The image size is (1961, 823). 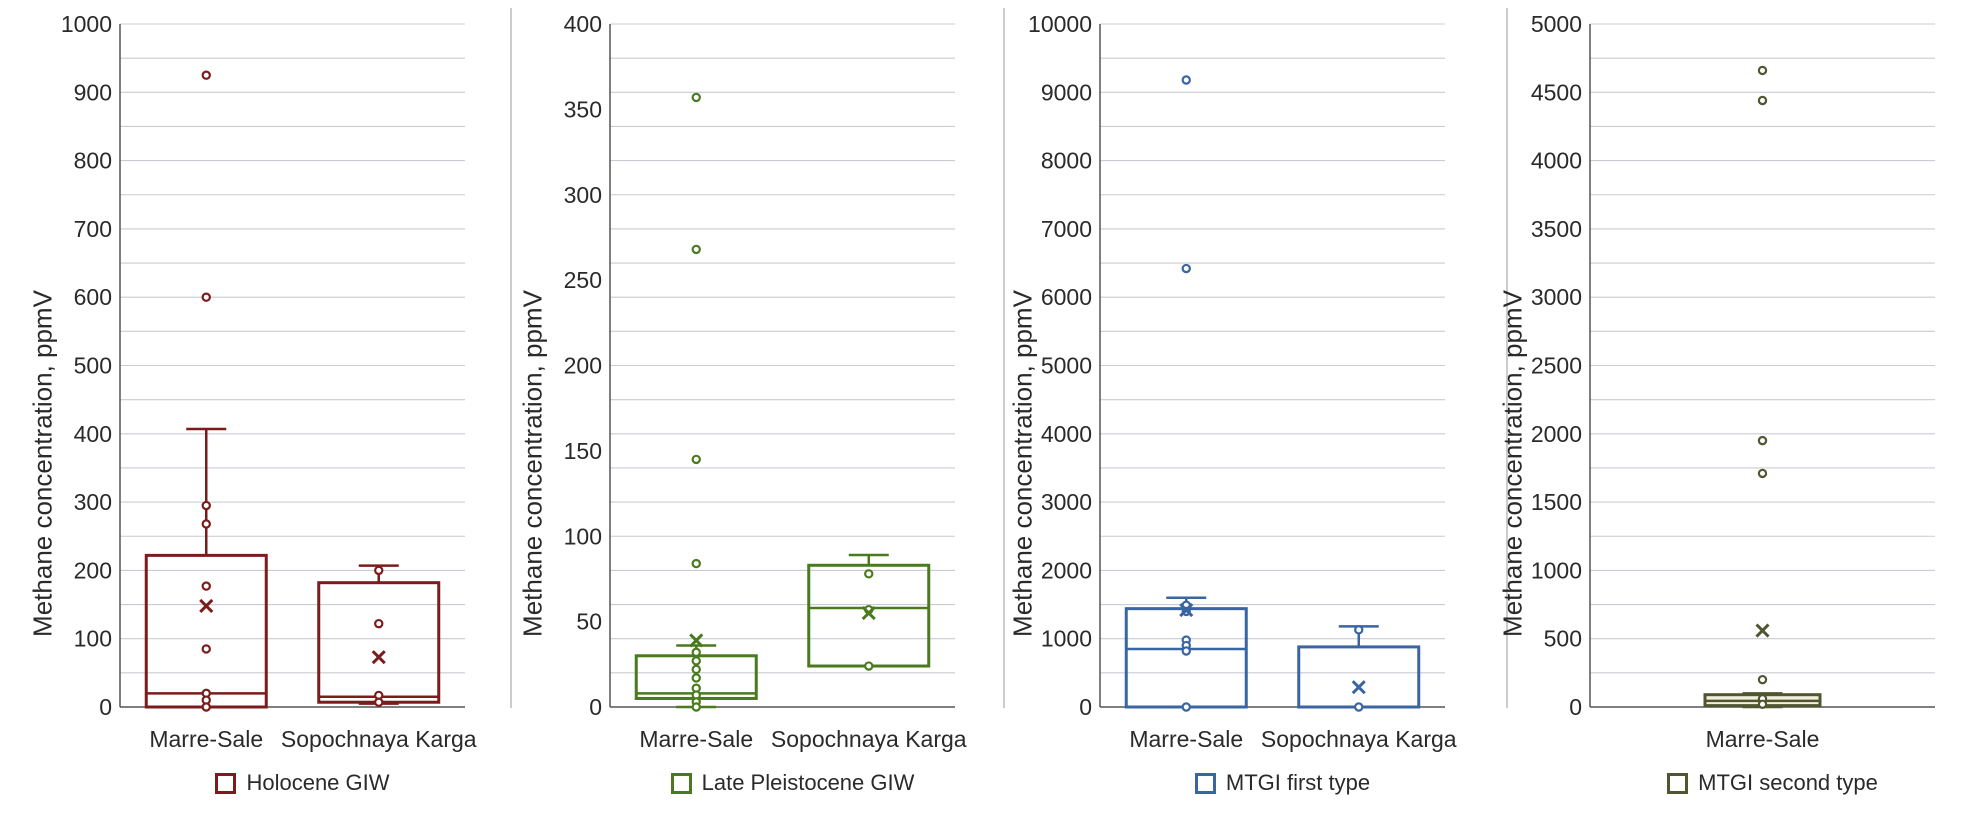 I want to click on legend: MTGI second type, so click(x=1772, y=783).